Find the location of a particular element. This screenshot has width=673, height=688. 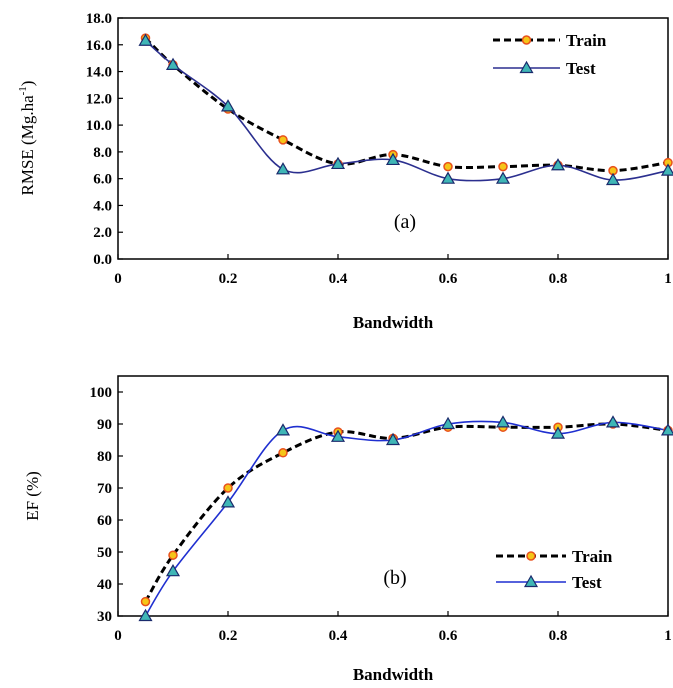

y-tick-label: 6.0 is located at coordinates (102, 180).